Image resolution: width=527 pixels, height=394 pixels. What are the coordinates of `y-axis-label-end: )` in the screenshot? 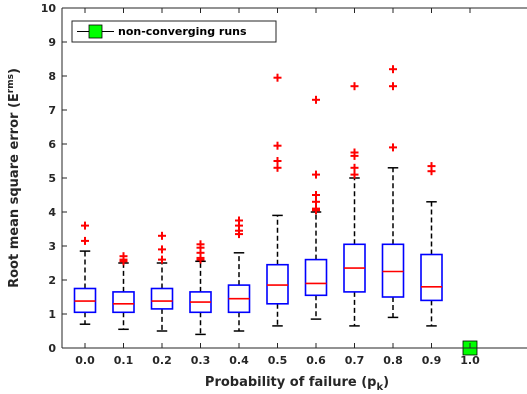 It's located at (14, 71).